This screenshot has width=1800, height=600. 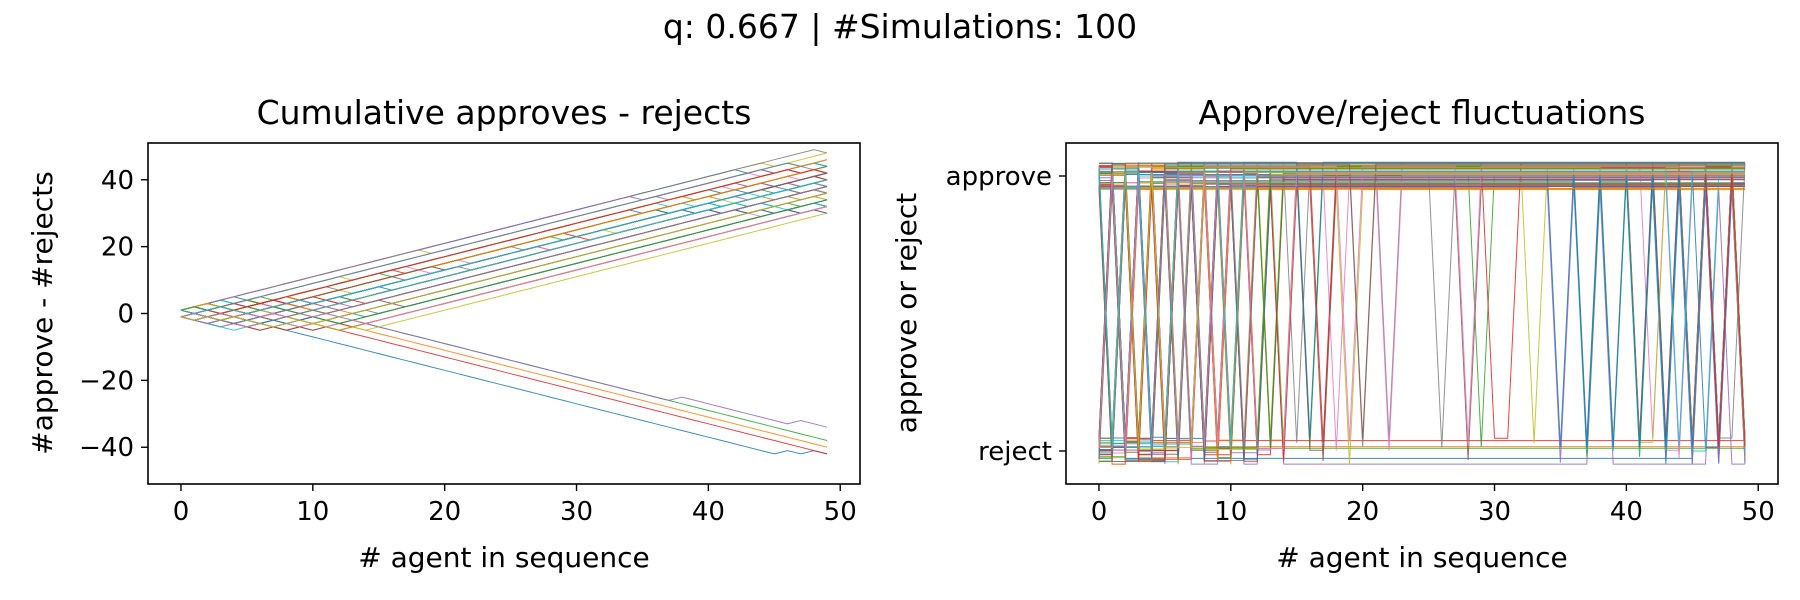 What do you see at coordinates (1006, 314) in the screenshot?
I see `right-chart-y-ticks: reject approve` at bounding box center [1006, 314].